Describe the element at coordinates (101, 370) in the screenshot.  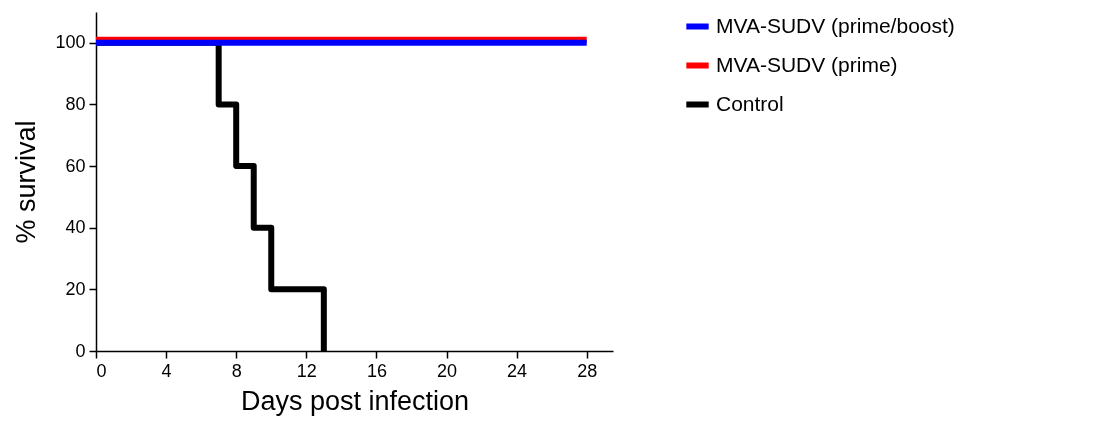
I see `x-tick-label: 0` at that location.